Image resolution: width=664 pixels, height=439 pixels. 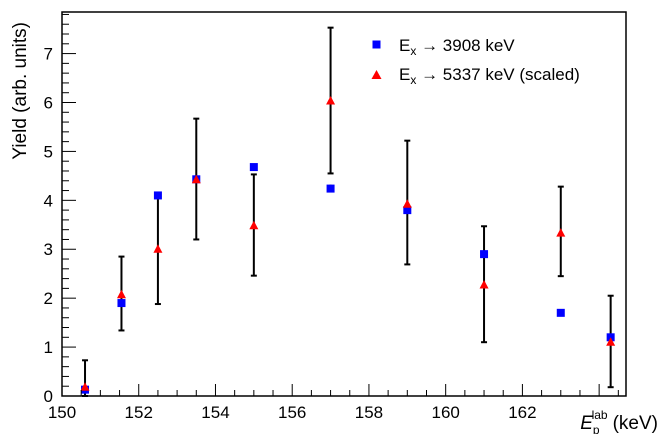 What do you see at coordinates (48, 396) in the screenshot?
I see `y-tick-label: 0` at bounding box center [48, 396].